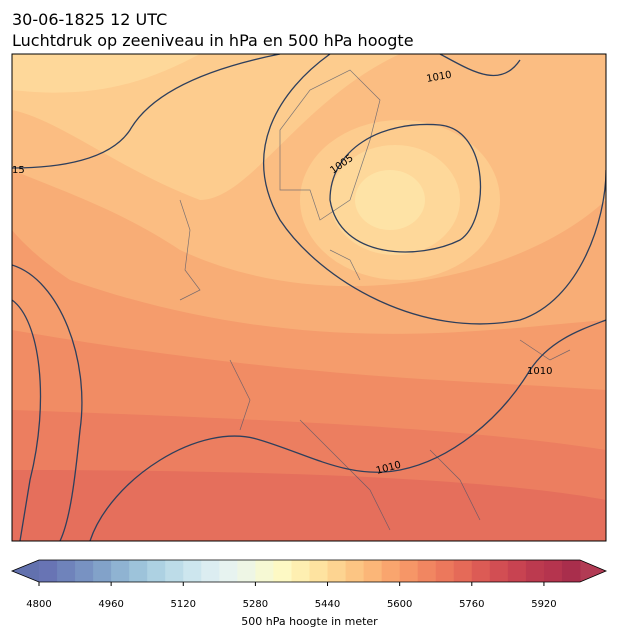  What do you see at coordinates (327, 604) in the screenshot?
I see `colorbar-tick-label: 5440` at bounding box center [327, 604].